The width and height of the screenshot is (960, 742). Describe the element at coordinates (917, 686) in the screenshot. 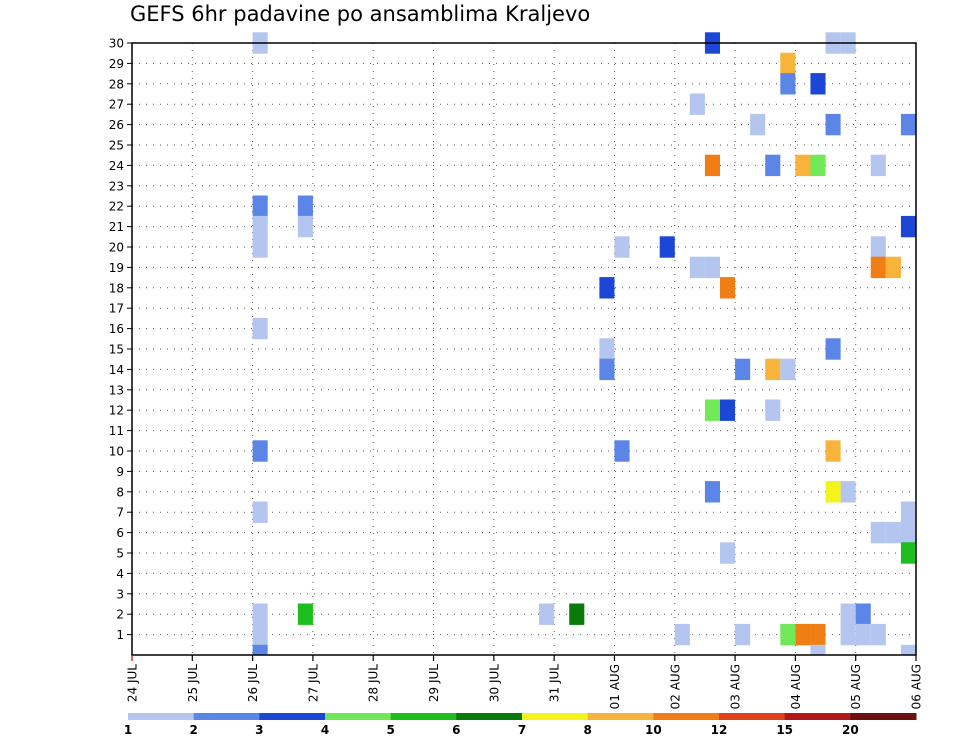

I see `x-tick-label: 06 AUG` at that location.